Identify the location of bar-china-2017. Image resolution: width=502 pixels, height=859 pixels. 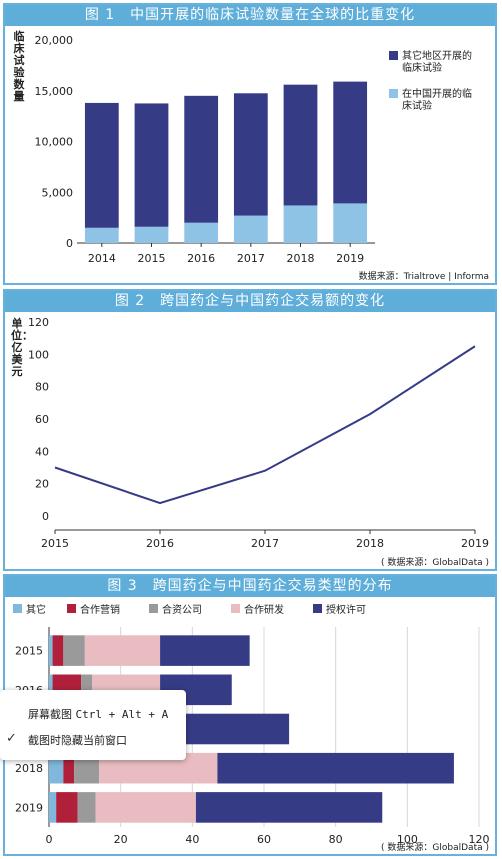
(250, 229).